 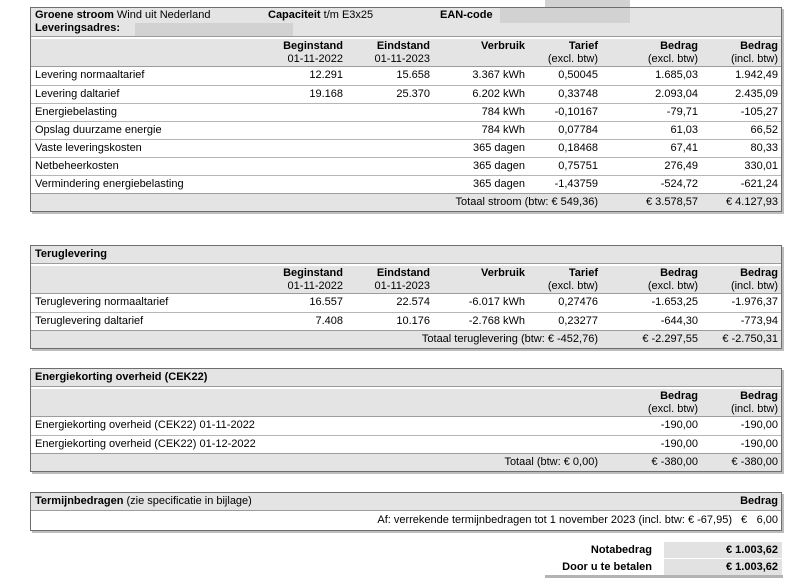 What do you see at coordinates (607, 567) in the screenshot?
I see `door-u-te-betalen-label: Door u te betalen` at bounding box center [607, 567].